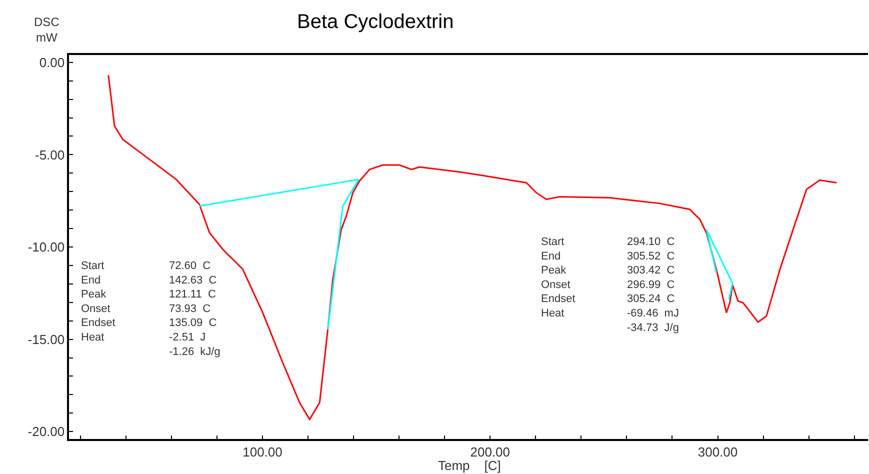  What do you see at coordinates (469, 465) in the screenshot?
I see `x-axis-title: Temp [C]` at bounding box center [469, 465].